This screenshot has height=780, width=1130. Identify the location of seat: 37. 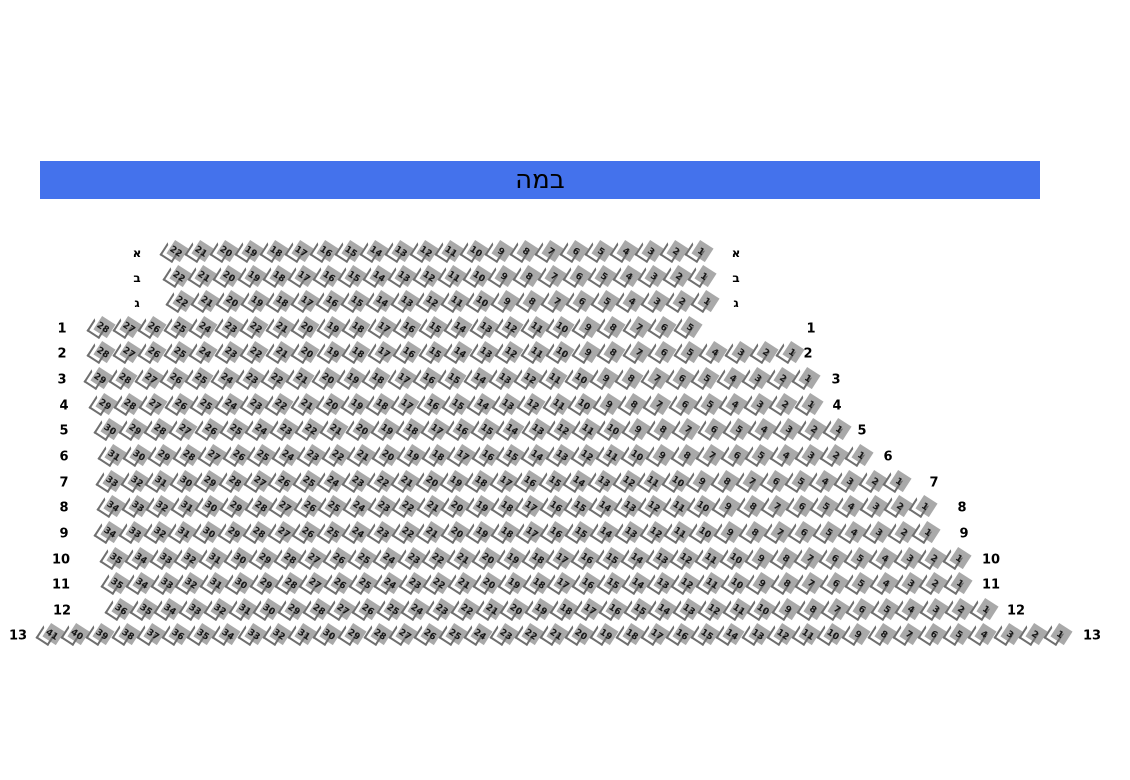
(151, 634).